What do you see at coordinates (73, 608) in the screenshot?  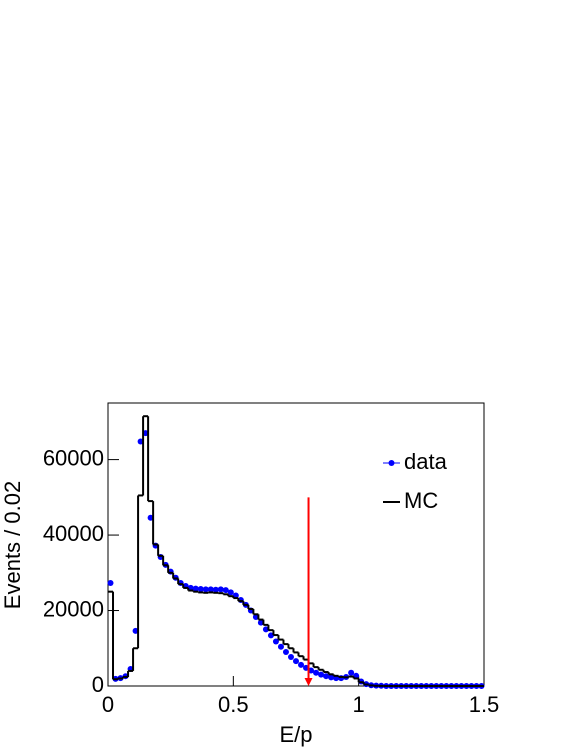 I see `y-tick-label: 20000` at bounding box center [73, 608].